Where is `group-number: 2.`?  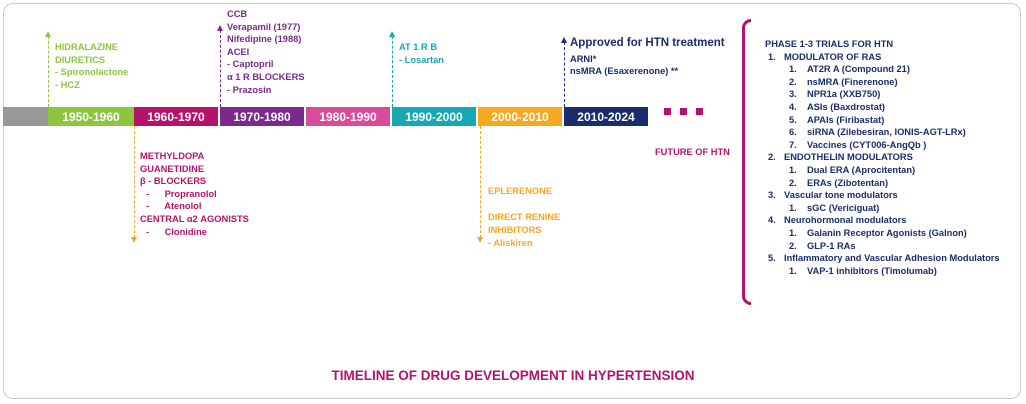 group-number: 2. is located at coordinates (772, 157).